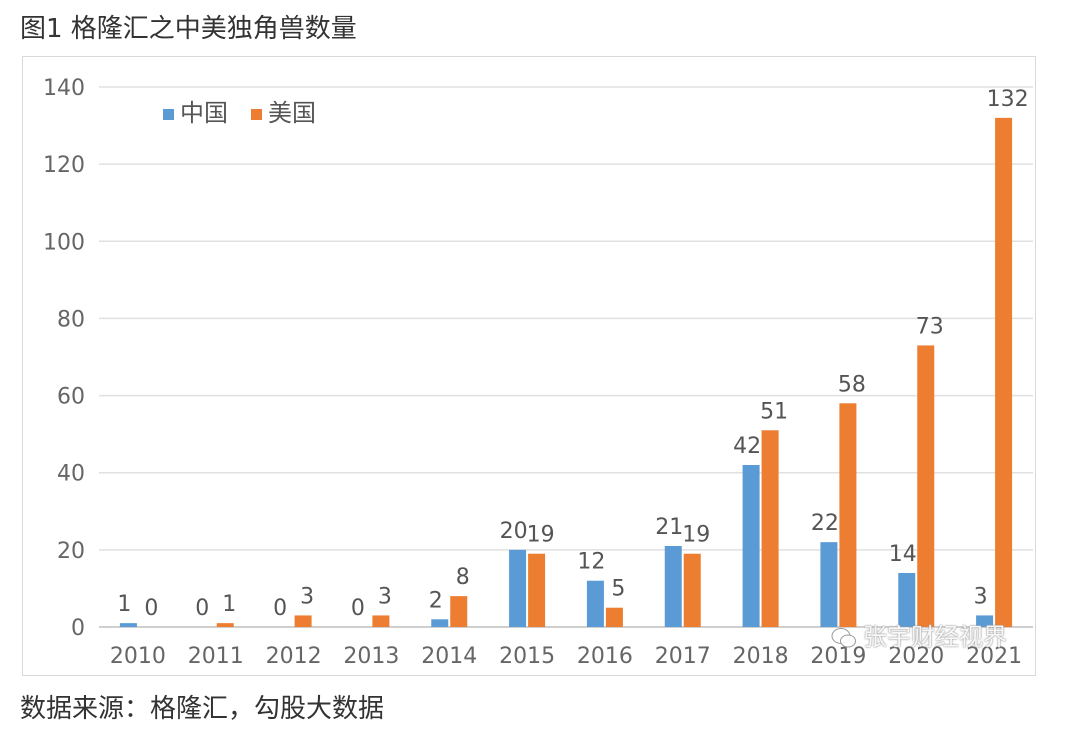 This screenshot has height=734, width=1080. I want to click on data-label: 132, so click(1008, 99).